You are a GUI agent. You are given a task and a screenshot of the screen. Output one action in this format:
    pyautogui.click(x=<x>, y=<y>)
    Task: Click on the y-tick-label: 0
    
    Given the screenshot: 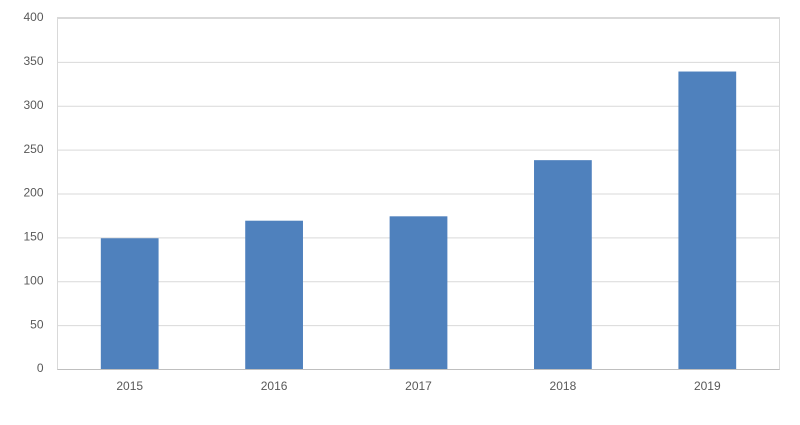 What is the action you would take?
    pyautogui.click(x=40, y=368)
    